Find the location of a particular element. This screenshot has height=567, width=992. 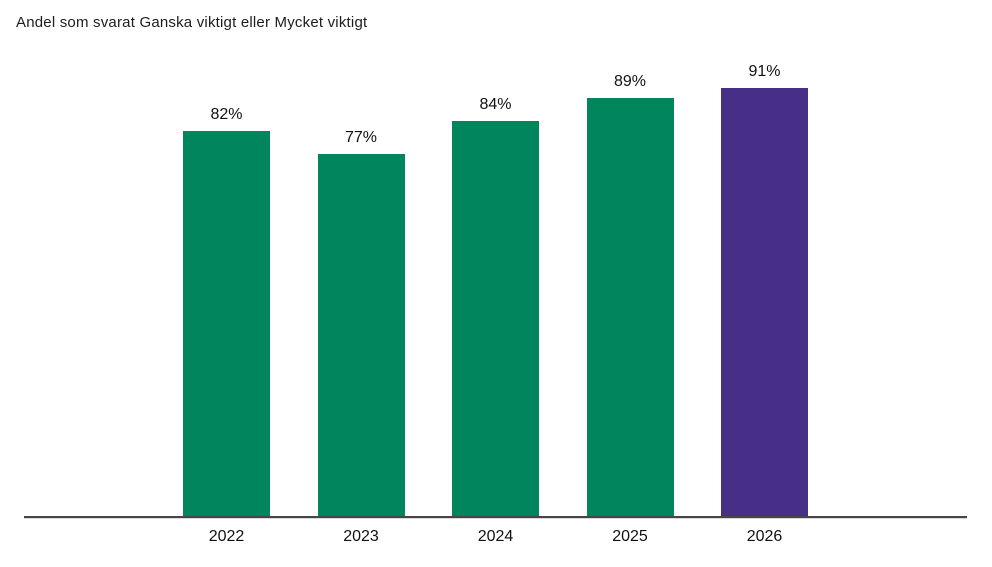

bar-column-2023: 77% is located at coordinates (361, 322).